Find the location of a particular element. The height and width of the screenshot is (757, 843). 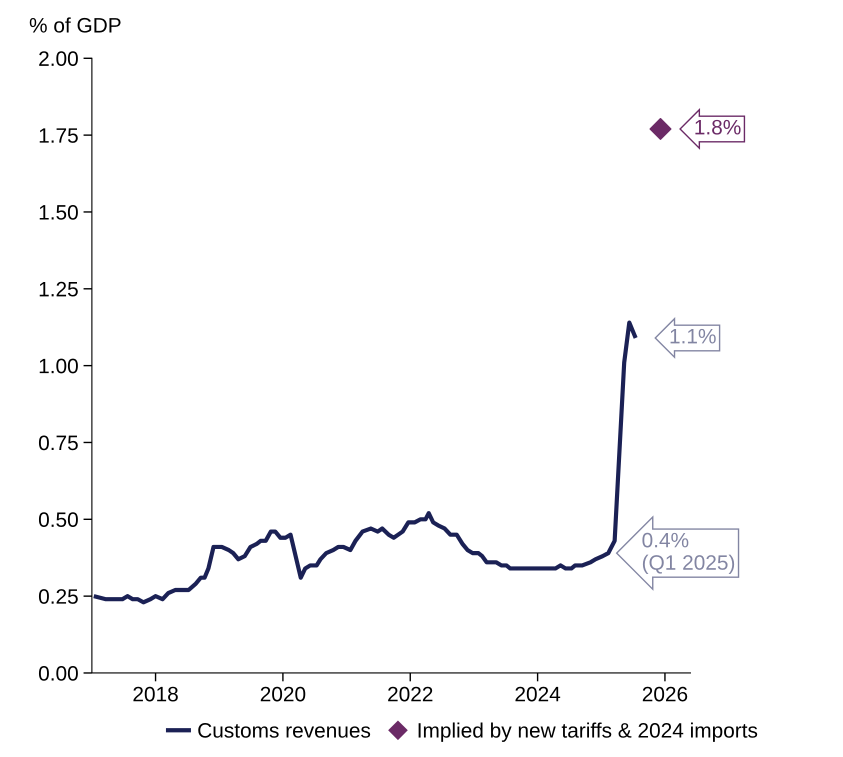

y-tick-label: 1.25 is located at coordinates (59, 289).